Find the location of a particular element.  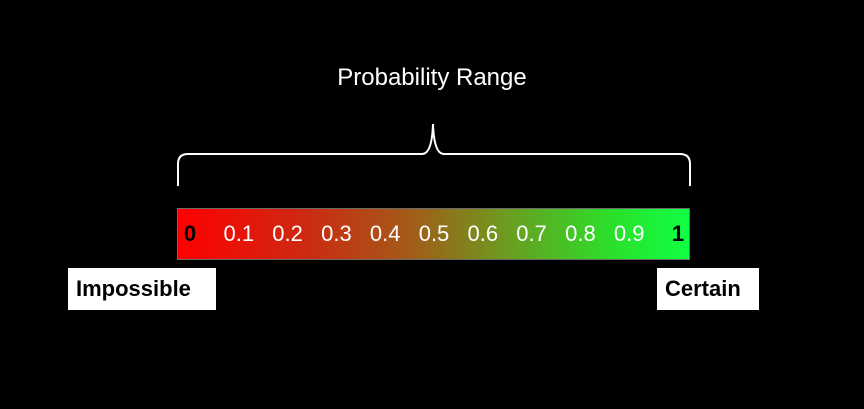

tick-label: 0.1 is located at coordinates (239, 233).